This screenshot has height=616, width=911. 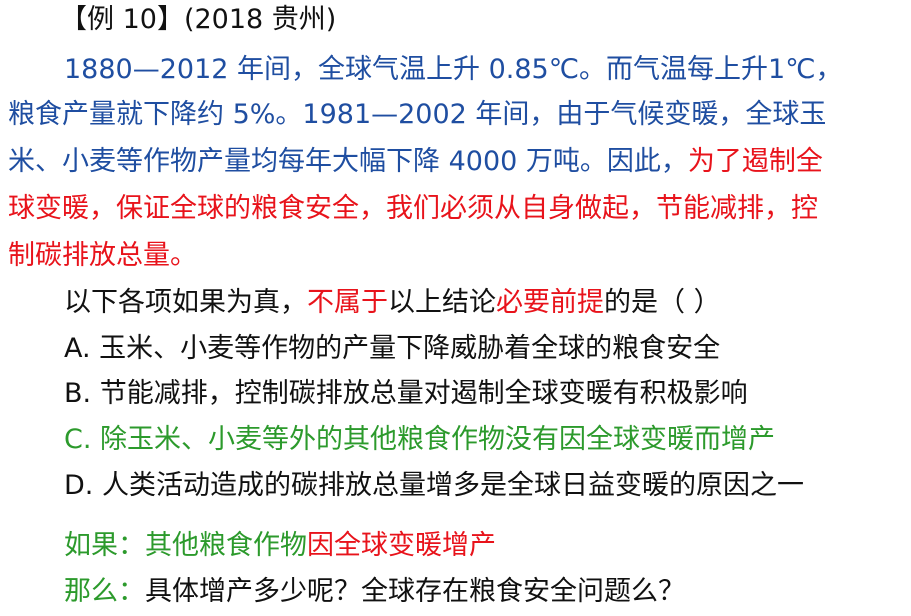 What do you see at coordinates (420, 439) in the screenshot?
I see `option-c: C. 除玉米、小麦等外的其他粮食作物没有因全球变暖而增产` at bounding box center [420, 439].